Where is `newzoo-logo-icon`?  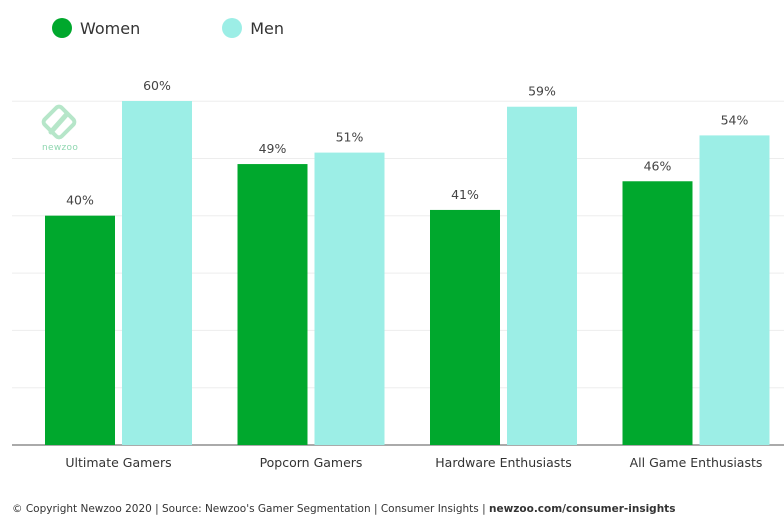 newzoo-logo-icon is located at coordinates (59, 122).